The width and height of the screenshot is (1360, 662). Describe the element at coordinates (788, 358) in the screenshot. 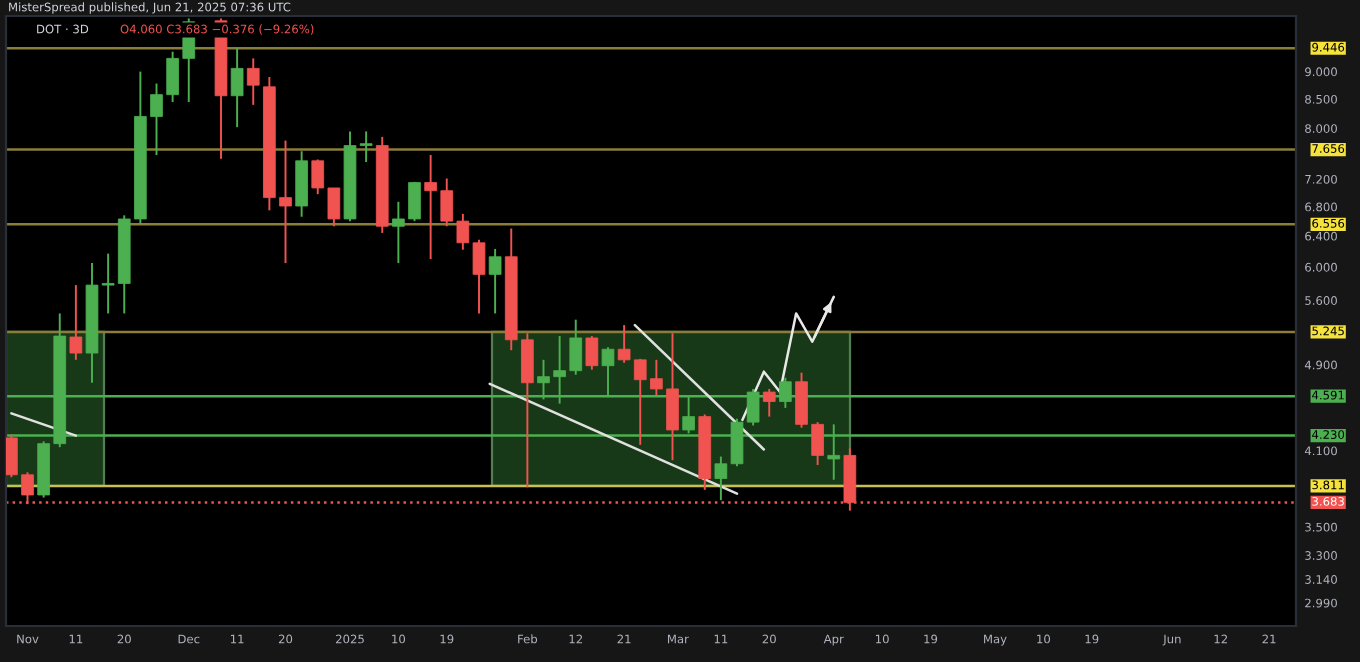

I see `line-series` at that location.